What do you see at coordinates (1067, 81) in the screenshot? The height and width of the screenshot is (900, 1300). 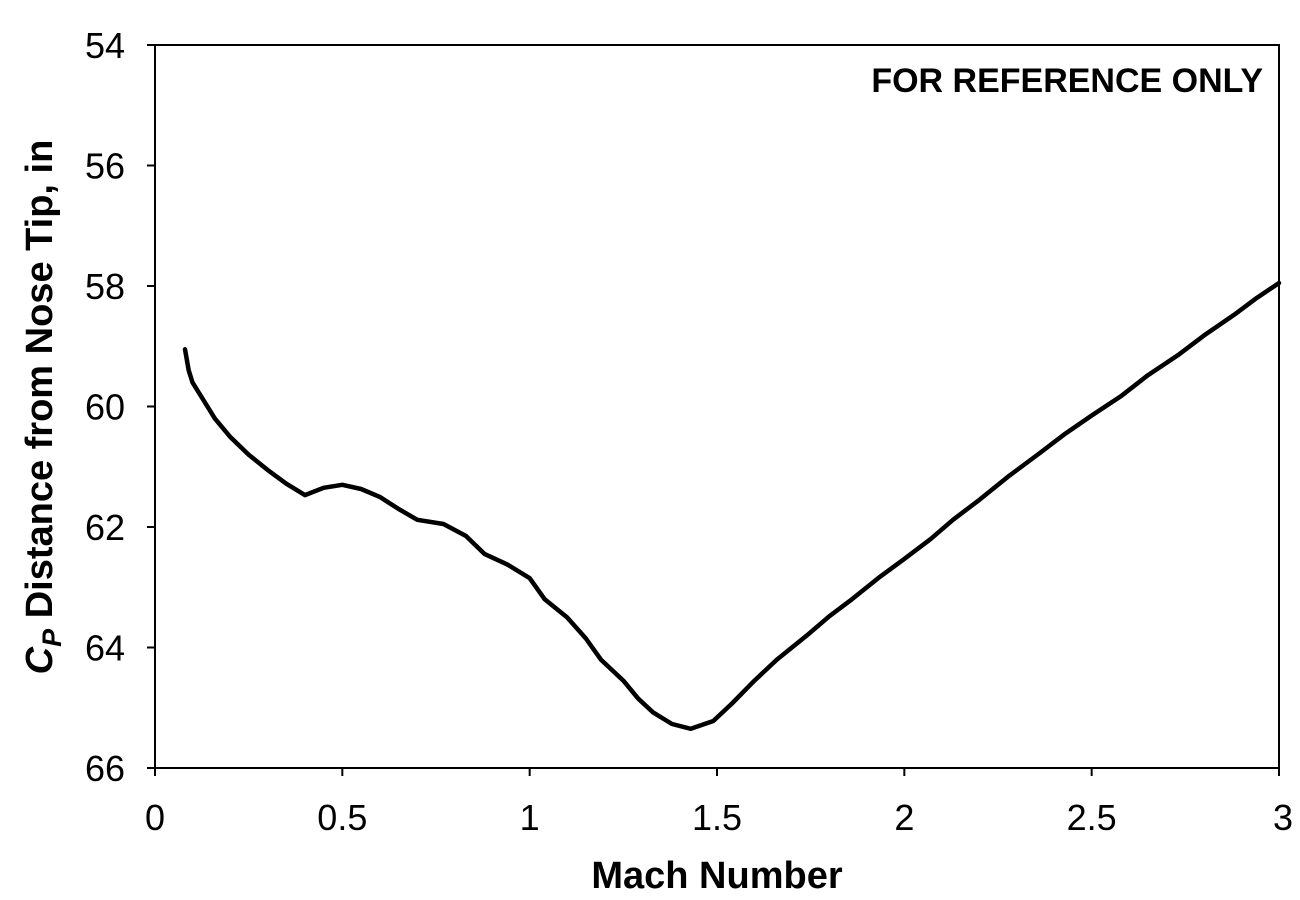 I see `reference-annotation: FOR REFERENCE ONLY` at bounding box center [1067, 81].